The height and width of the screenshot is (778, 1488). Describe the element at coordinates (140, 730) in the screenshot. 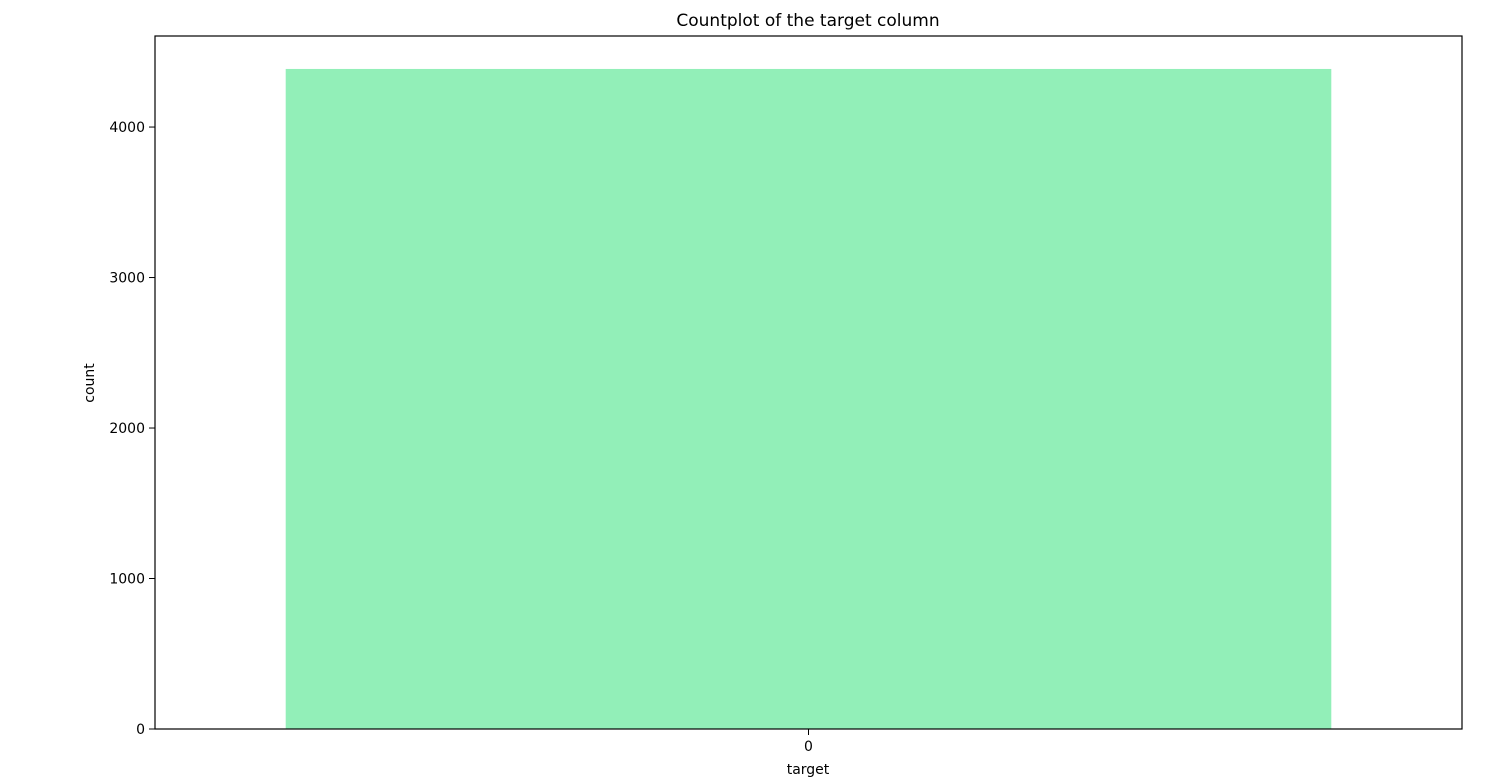

I see `y-tick-label: 0` at that location.